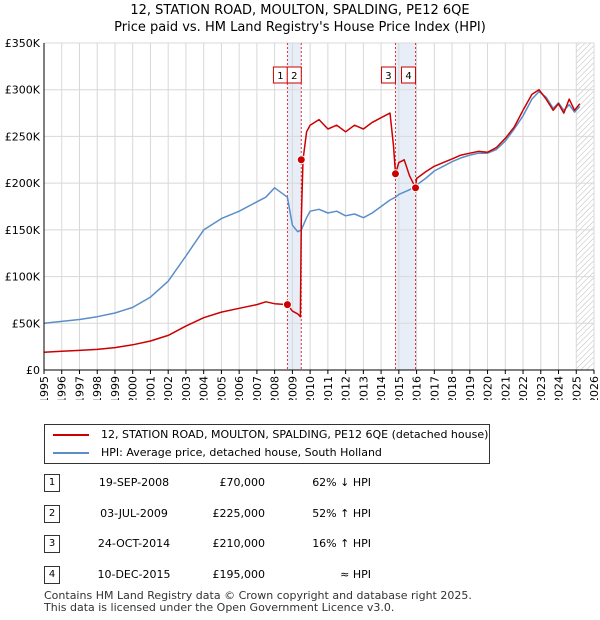 Image resolution: width=600 pixels, height=620 pixels. Describe the element at coordinates (134, 574) in the screenshot. I see `transaction-date: 10-DEC-2015` at that location.